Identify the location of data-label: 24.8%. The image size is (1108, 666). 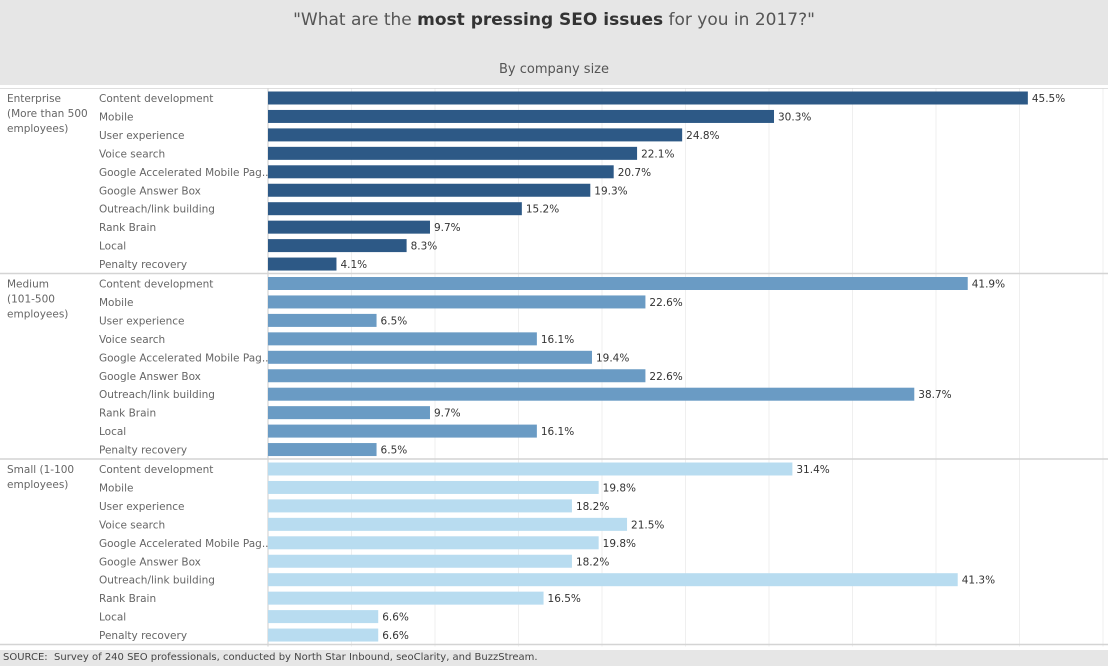
(702, 136).